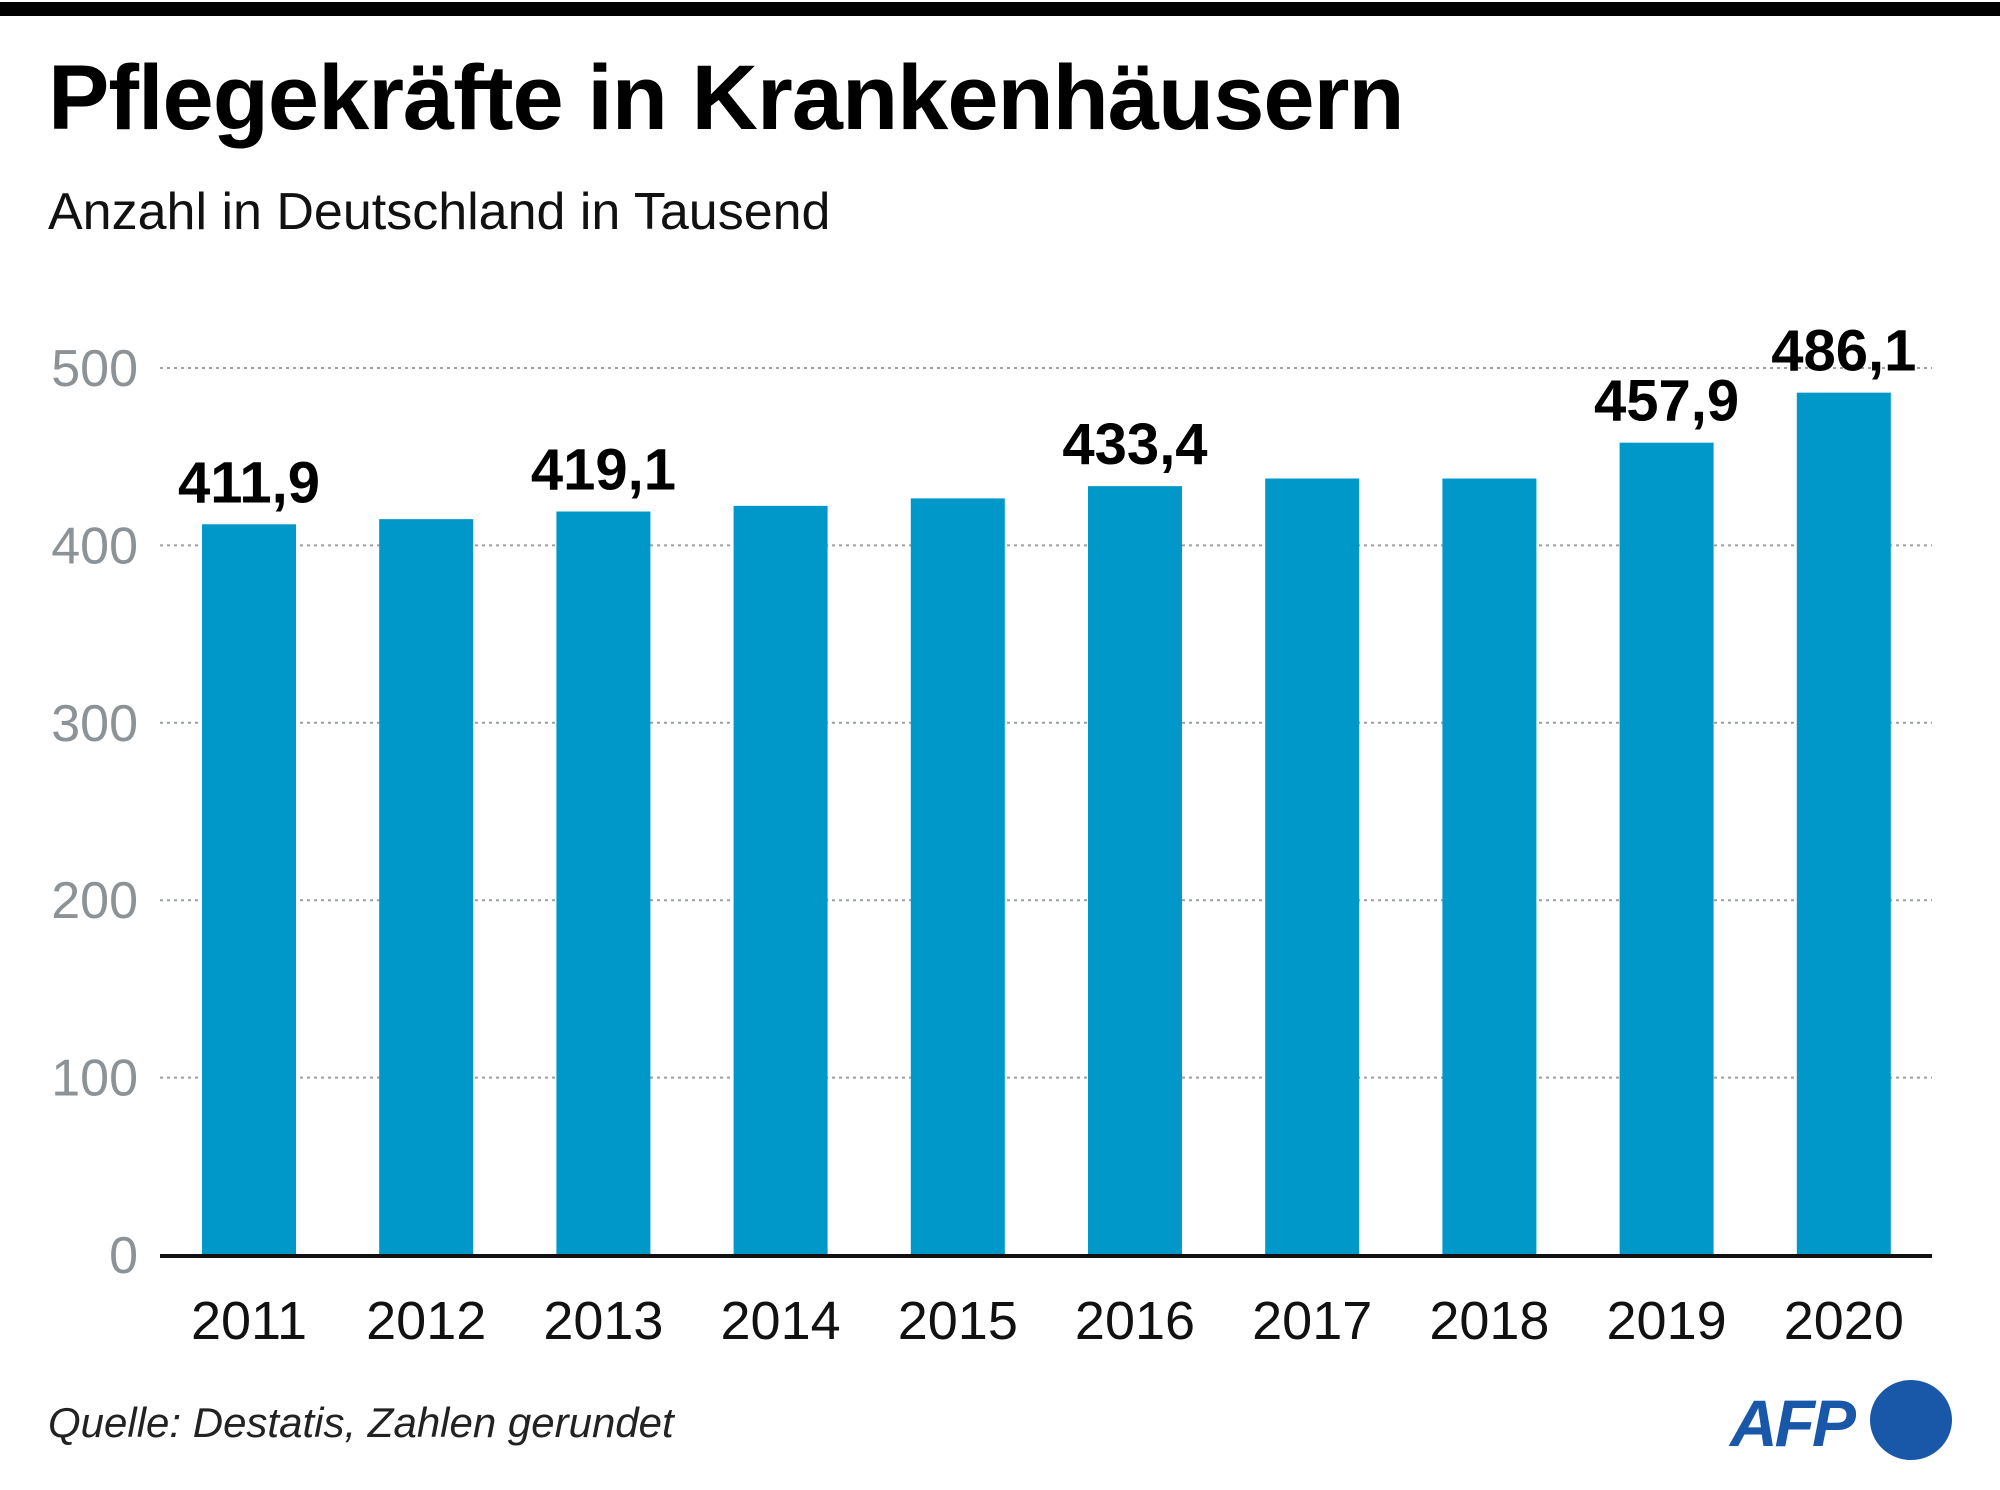 Image resolution: width=2000 pixels, height=1490 pixels. I want to click on y-tick-label: 200, so click(94, 901).